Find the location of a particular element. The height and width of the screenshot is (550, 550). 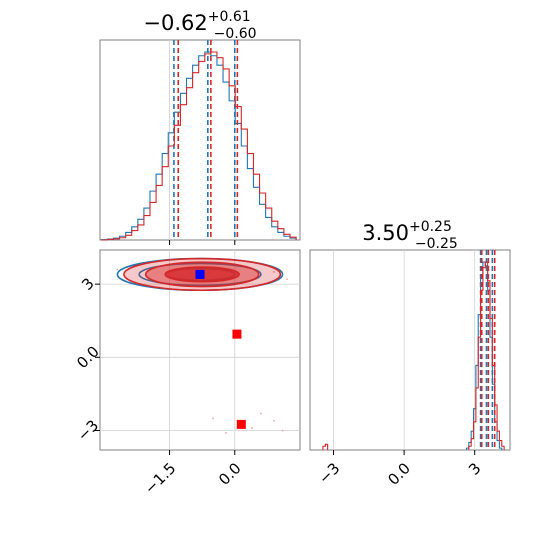

title-lower-error: −0.60 is located at coordinates (235, 34).